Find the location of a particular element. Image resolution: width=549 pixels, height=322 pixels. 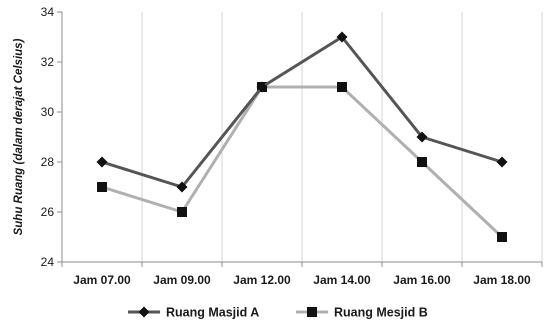

y-tick-label: 32 is located at coordinates (48, 62).